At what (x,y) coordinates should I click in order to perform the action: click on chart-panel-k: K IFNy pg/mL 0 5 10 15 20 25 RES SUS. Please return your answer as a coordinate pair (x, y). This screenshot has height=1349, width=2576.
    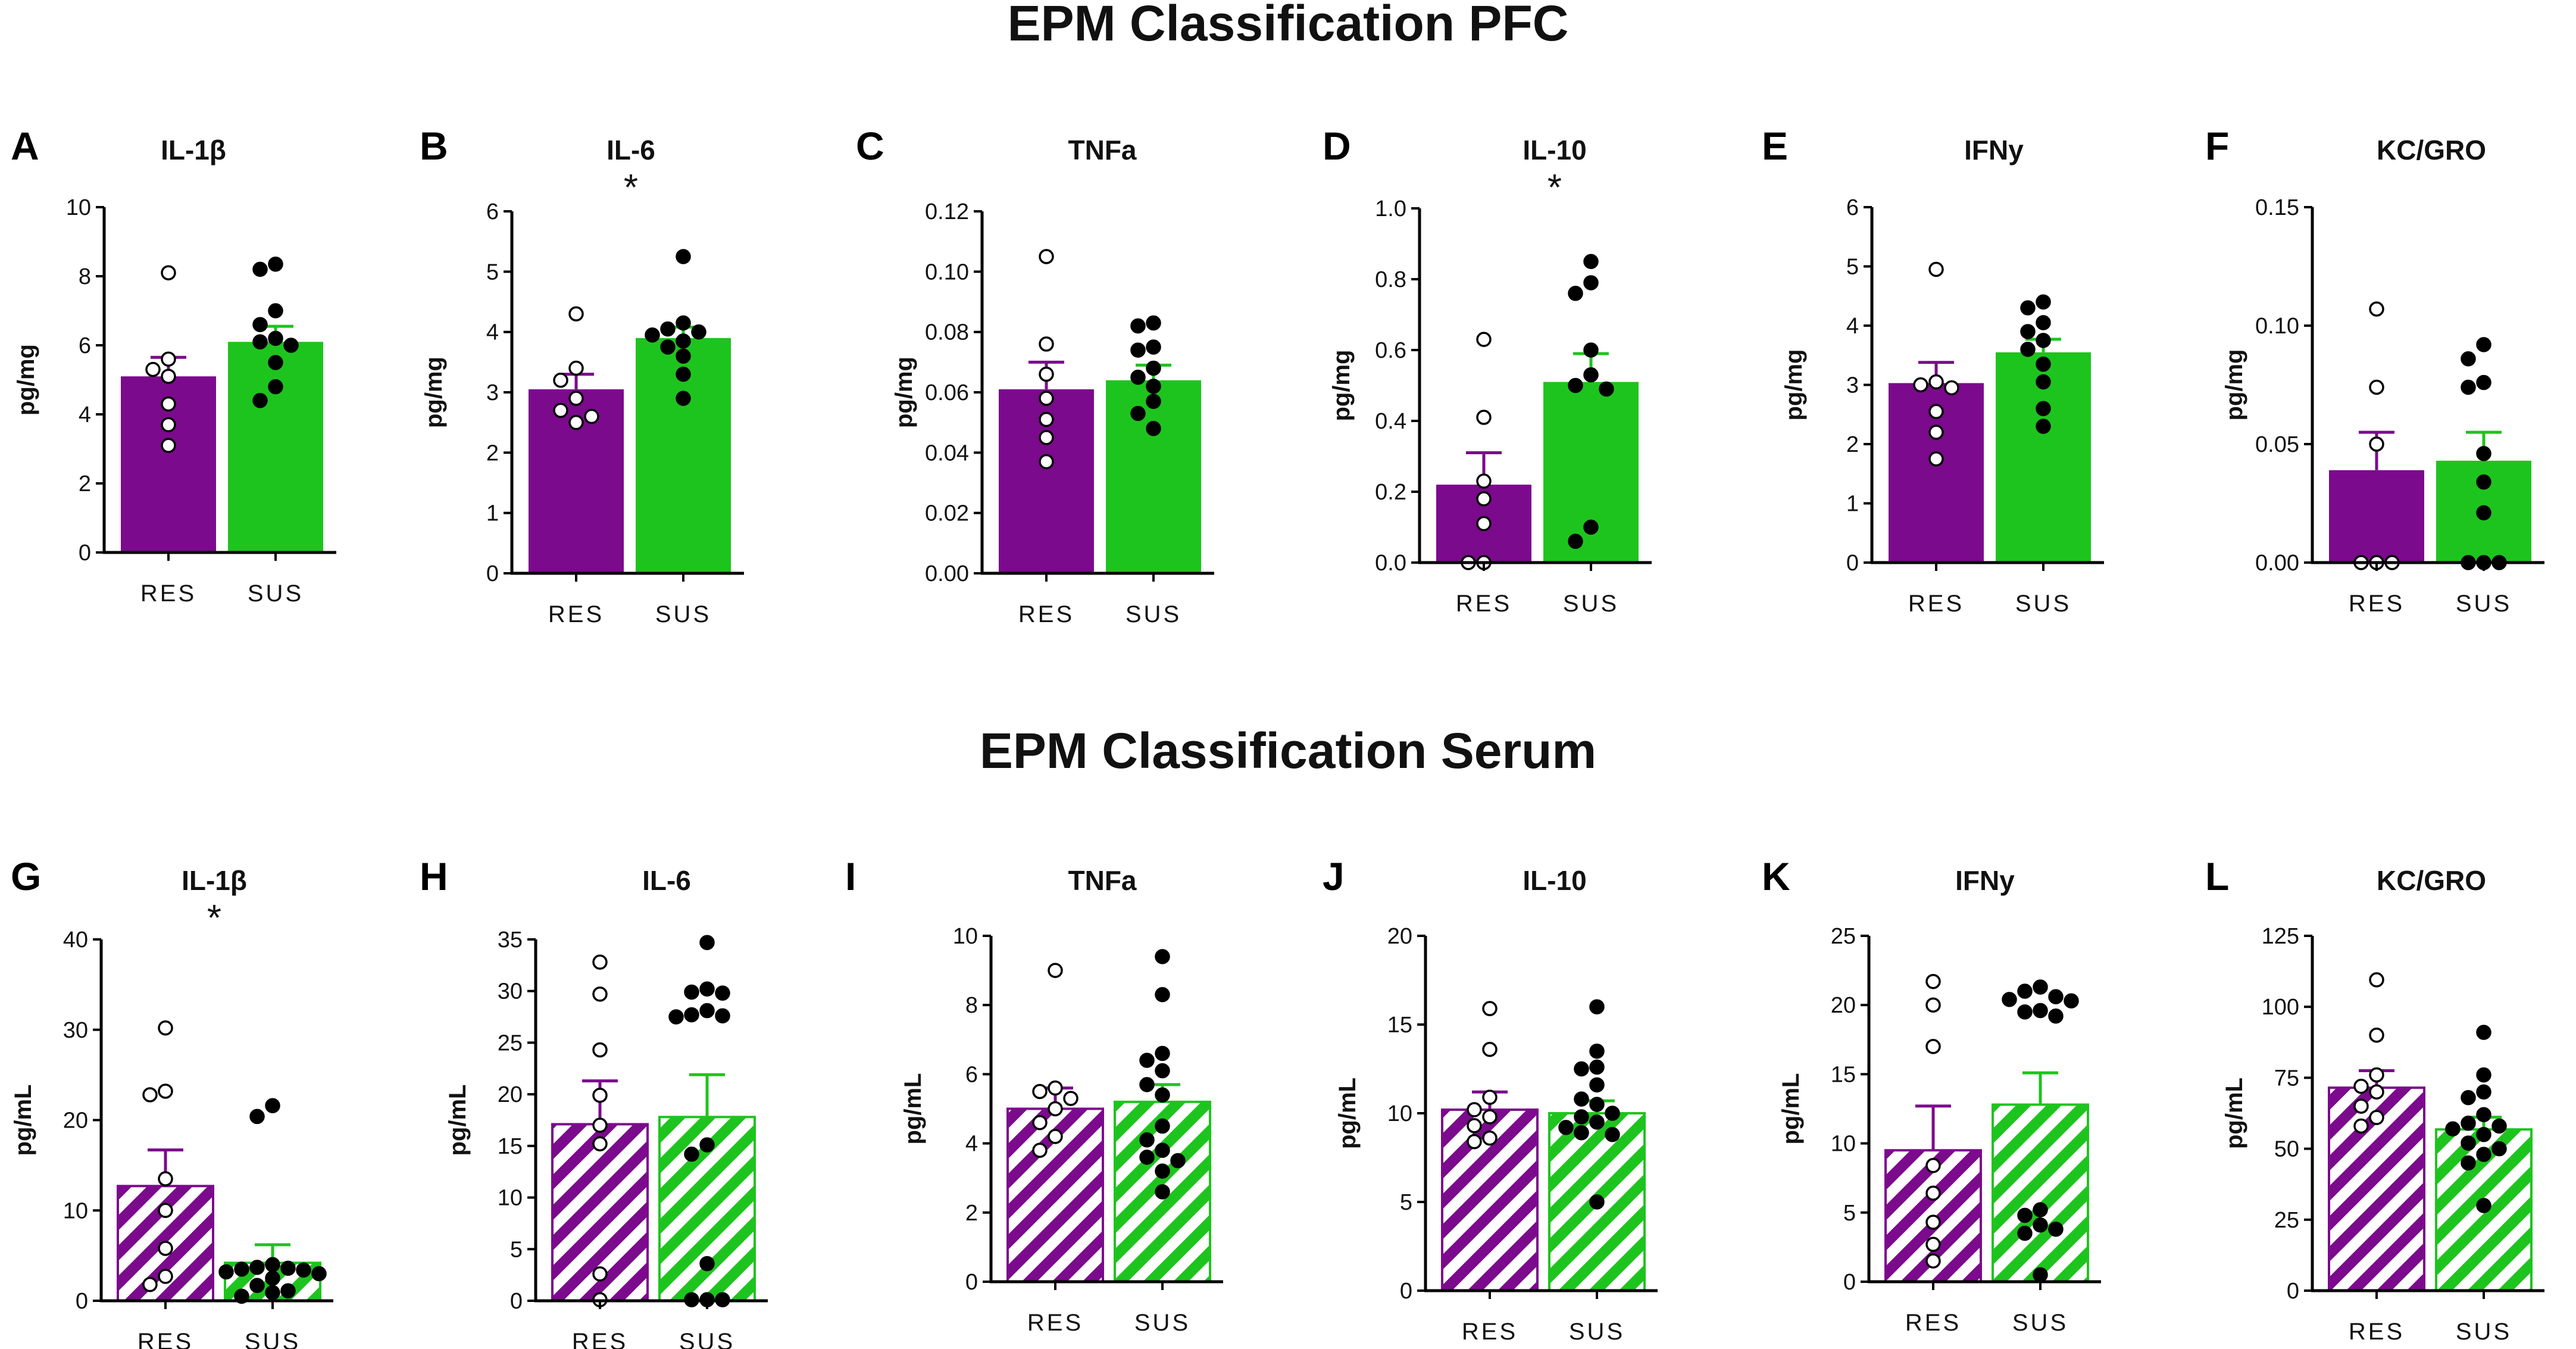
    Looking at the image, I should click on (1931, 1095).